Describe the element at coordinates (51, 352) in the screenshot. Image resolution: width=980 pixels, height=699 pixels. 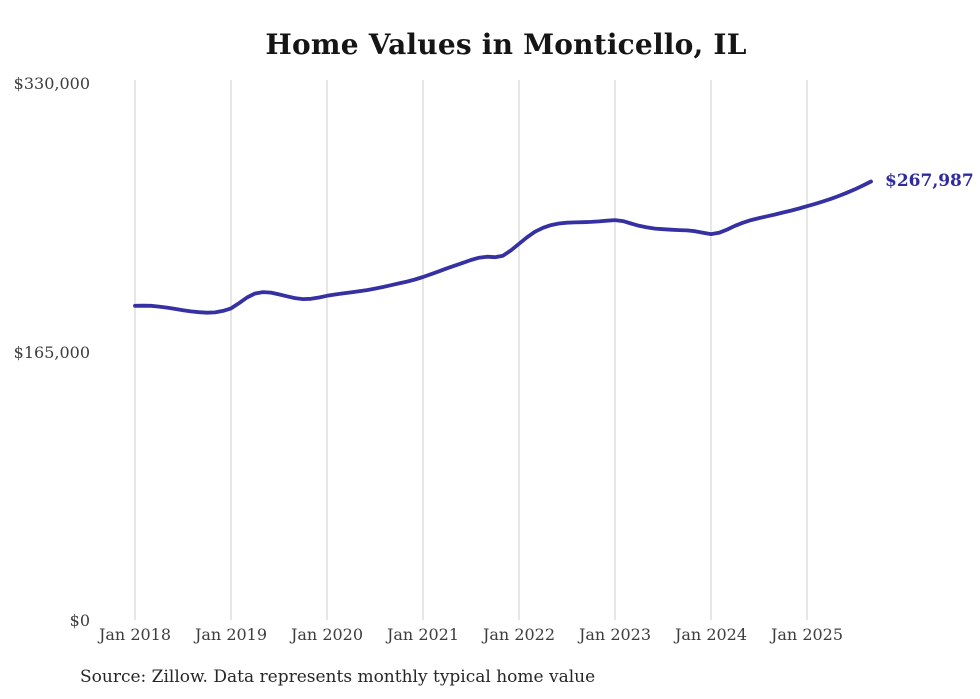
I see `y-axis-tick-165000: $165,000` at that location.